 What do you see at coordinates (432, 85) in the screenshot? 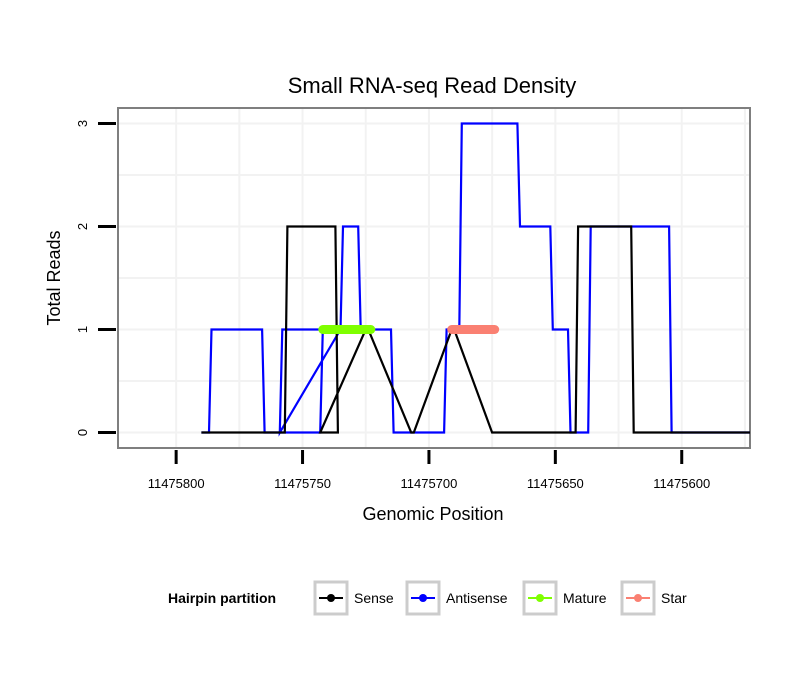
I see `chart-title: Small RNA-seq Read Density` at bounding box center [432, 85].